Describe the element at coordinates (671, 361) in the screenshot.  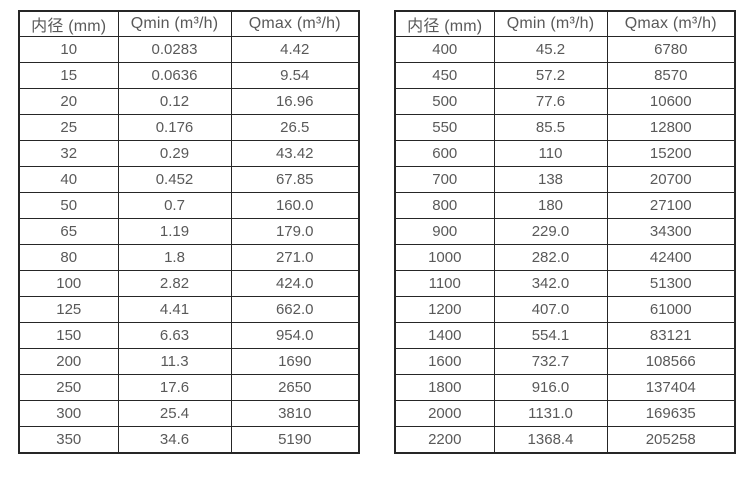
I see `table-cell: 108566` at that location.